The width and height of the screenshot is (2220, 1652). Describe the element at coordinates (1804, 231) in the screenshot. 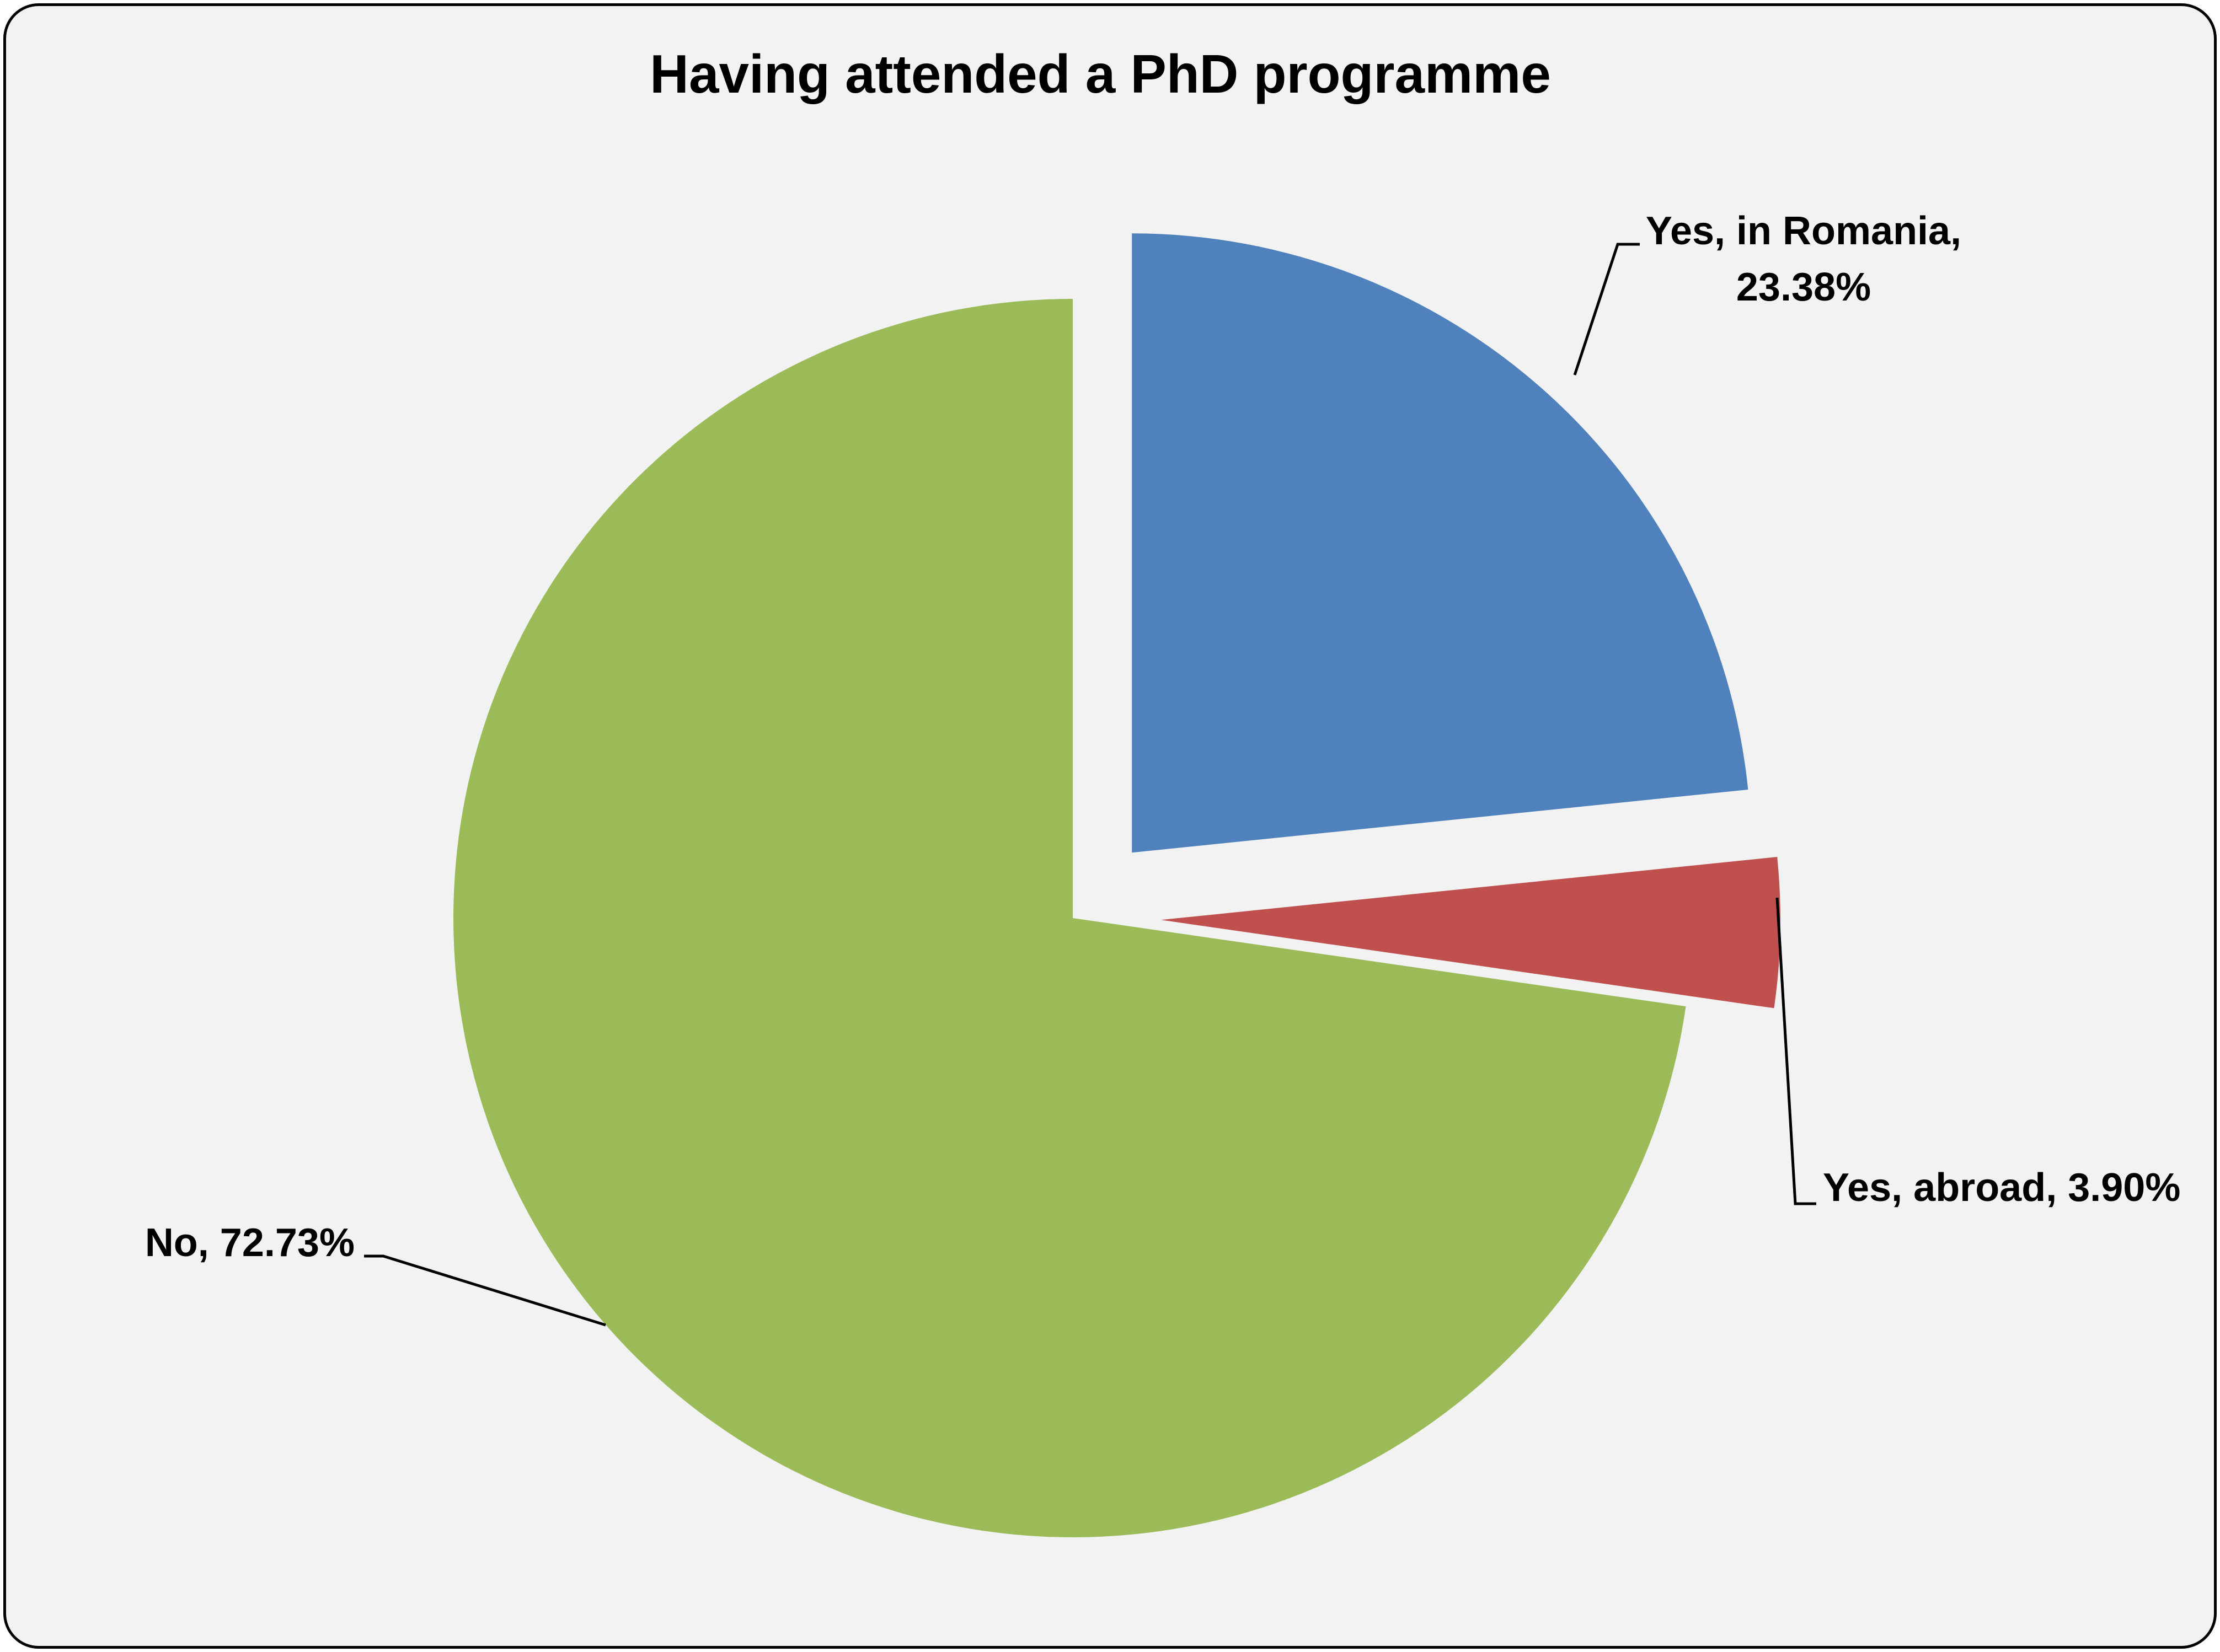

I see `data-label-line: Yes, in Romania,` at that location.